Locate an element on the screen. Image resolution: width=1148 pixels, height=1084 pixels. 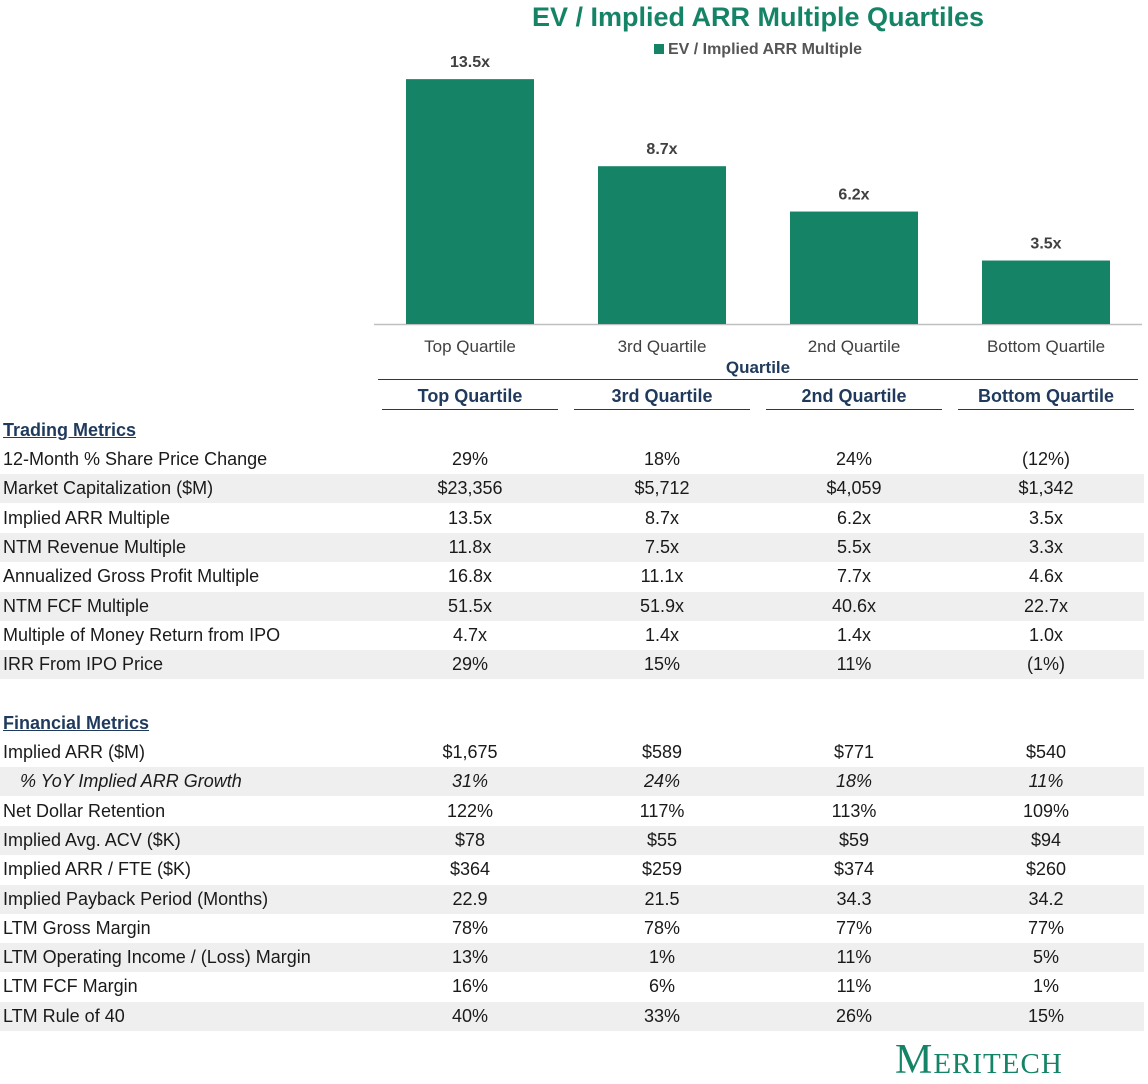
table-cell: 122% is located at coordinates (470, 810).